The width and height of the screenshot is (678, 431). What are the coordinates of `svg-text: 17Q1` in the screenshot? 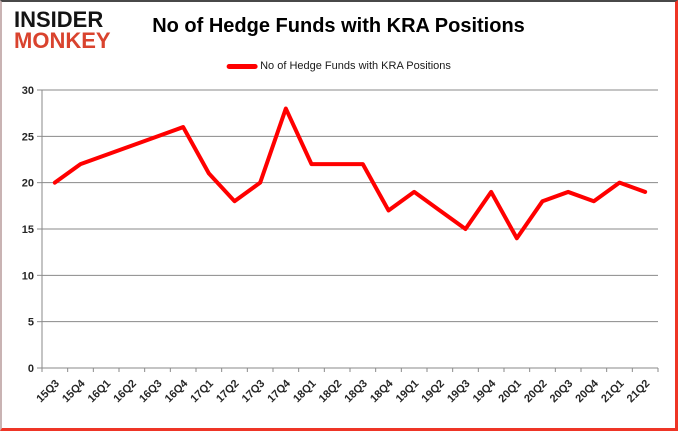 It's located at (202, 392).